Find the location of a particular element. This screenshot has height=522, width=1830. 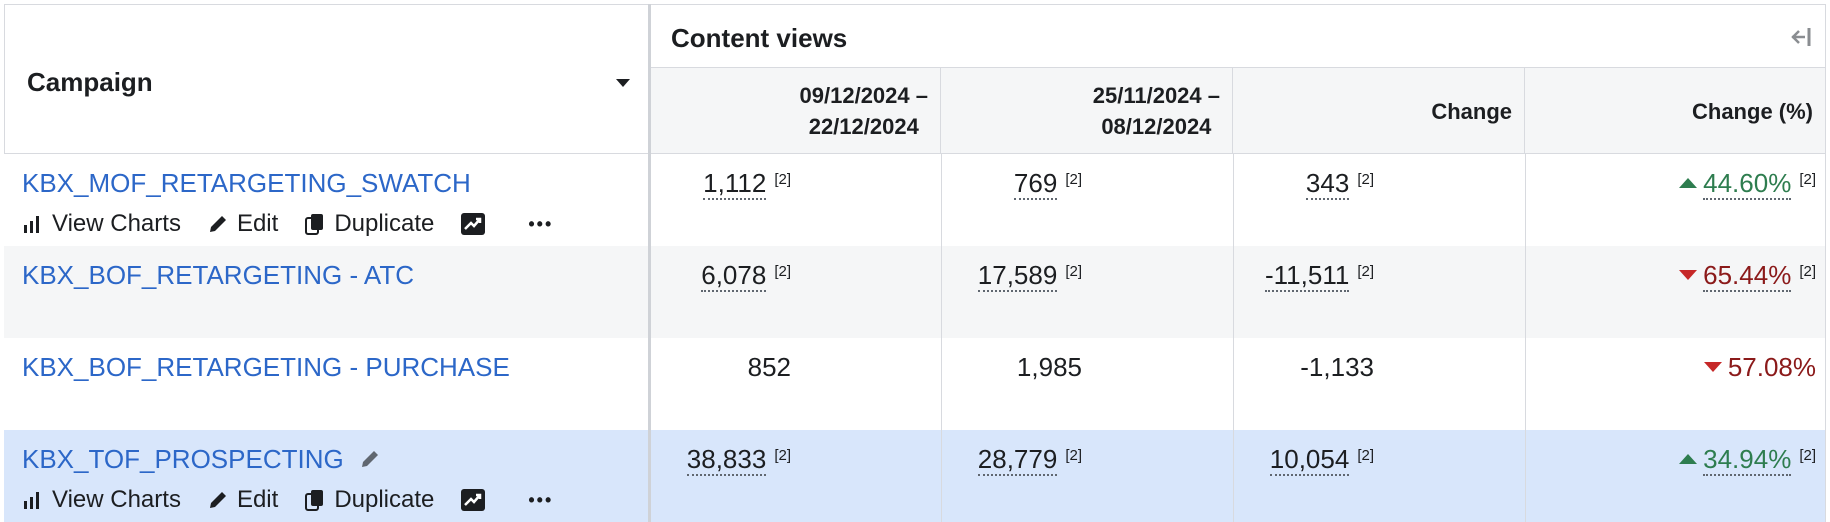

col-header-current-line1: 09/12/2024 – is located at coordinates (863, 95).